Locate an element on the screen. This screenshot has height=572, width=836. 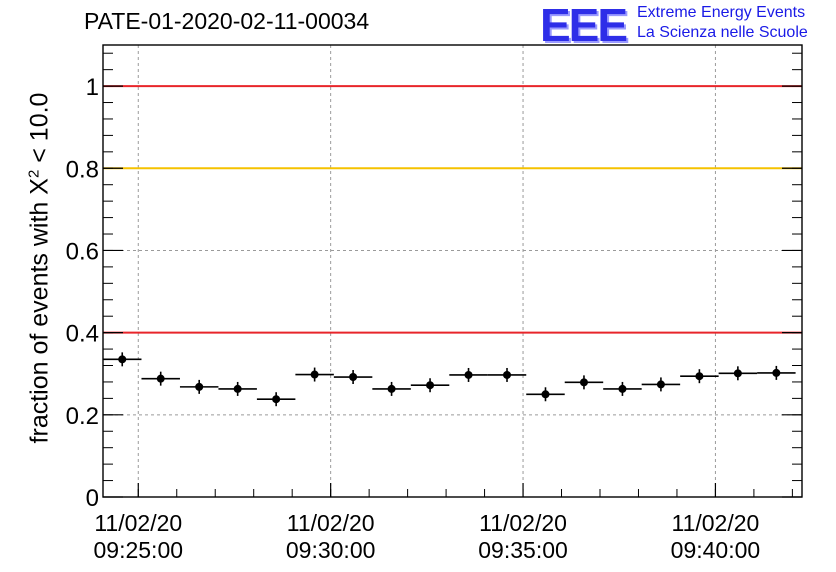
data-points is located at coordinates (449, 379).